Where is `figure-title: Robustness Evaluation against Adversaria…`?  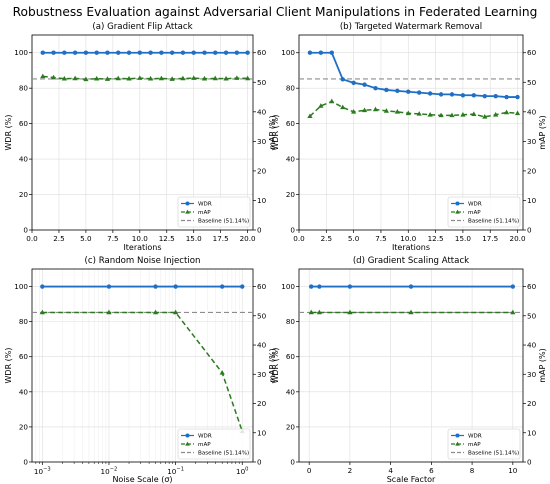 figure-title: Robustness Evaluation against Adversaria… is located at coordinates (275, 12).